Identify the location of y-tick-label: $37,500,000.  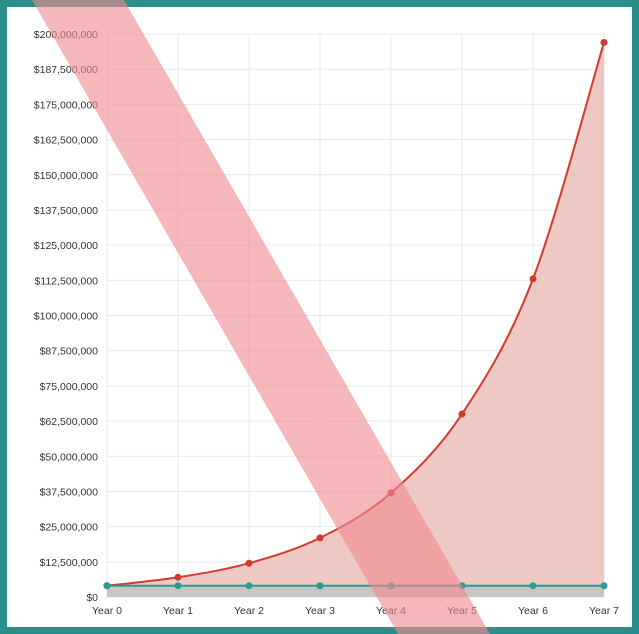
(69, 492).